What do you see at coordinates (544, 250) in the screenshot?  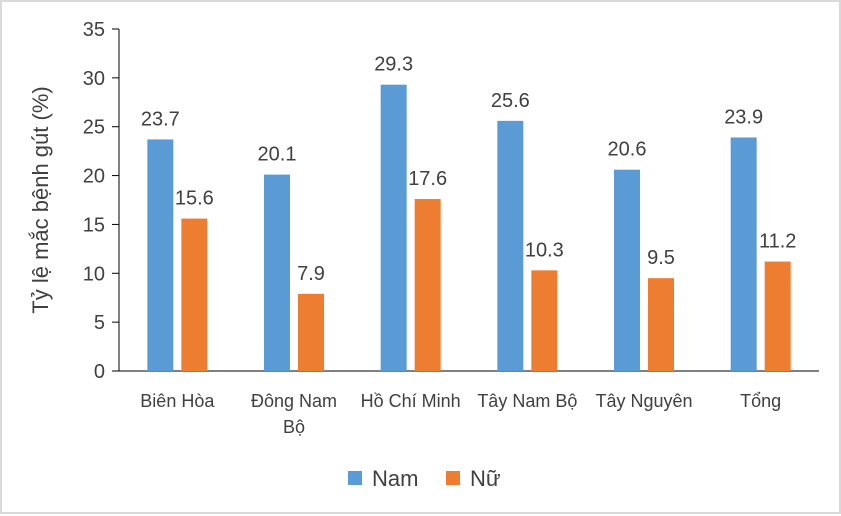 I see `data-label: 10.3` at bounding box center [544, 250].